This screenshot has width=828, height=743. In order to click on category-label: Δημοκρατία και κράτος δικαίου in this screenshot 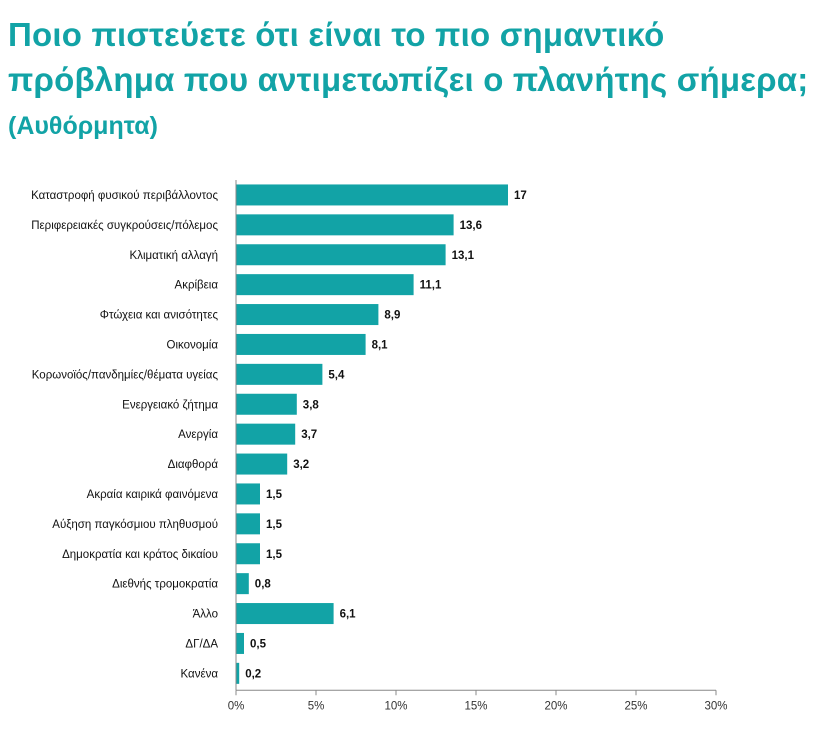, I will do `click(140, 555)`.